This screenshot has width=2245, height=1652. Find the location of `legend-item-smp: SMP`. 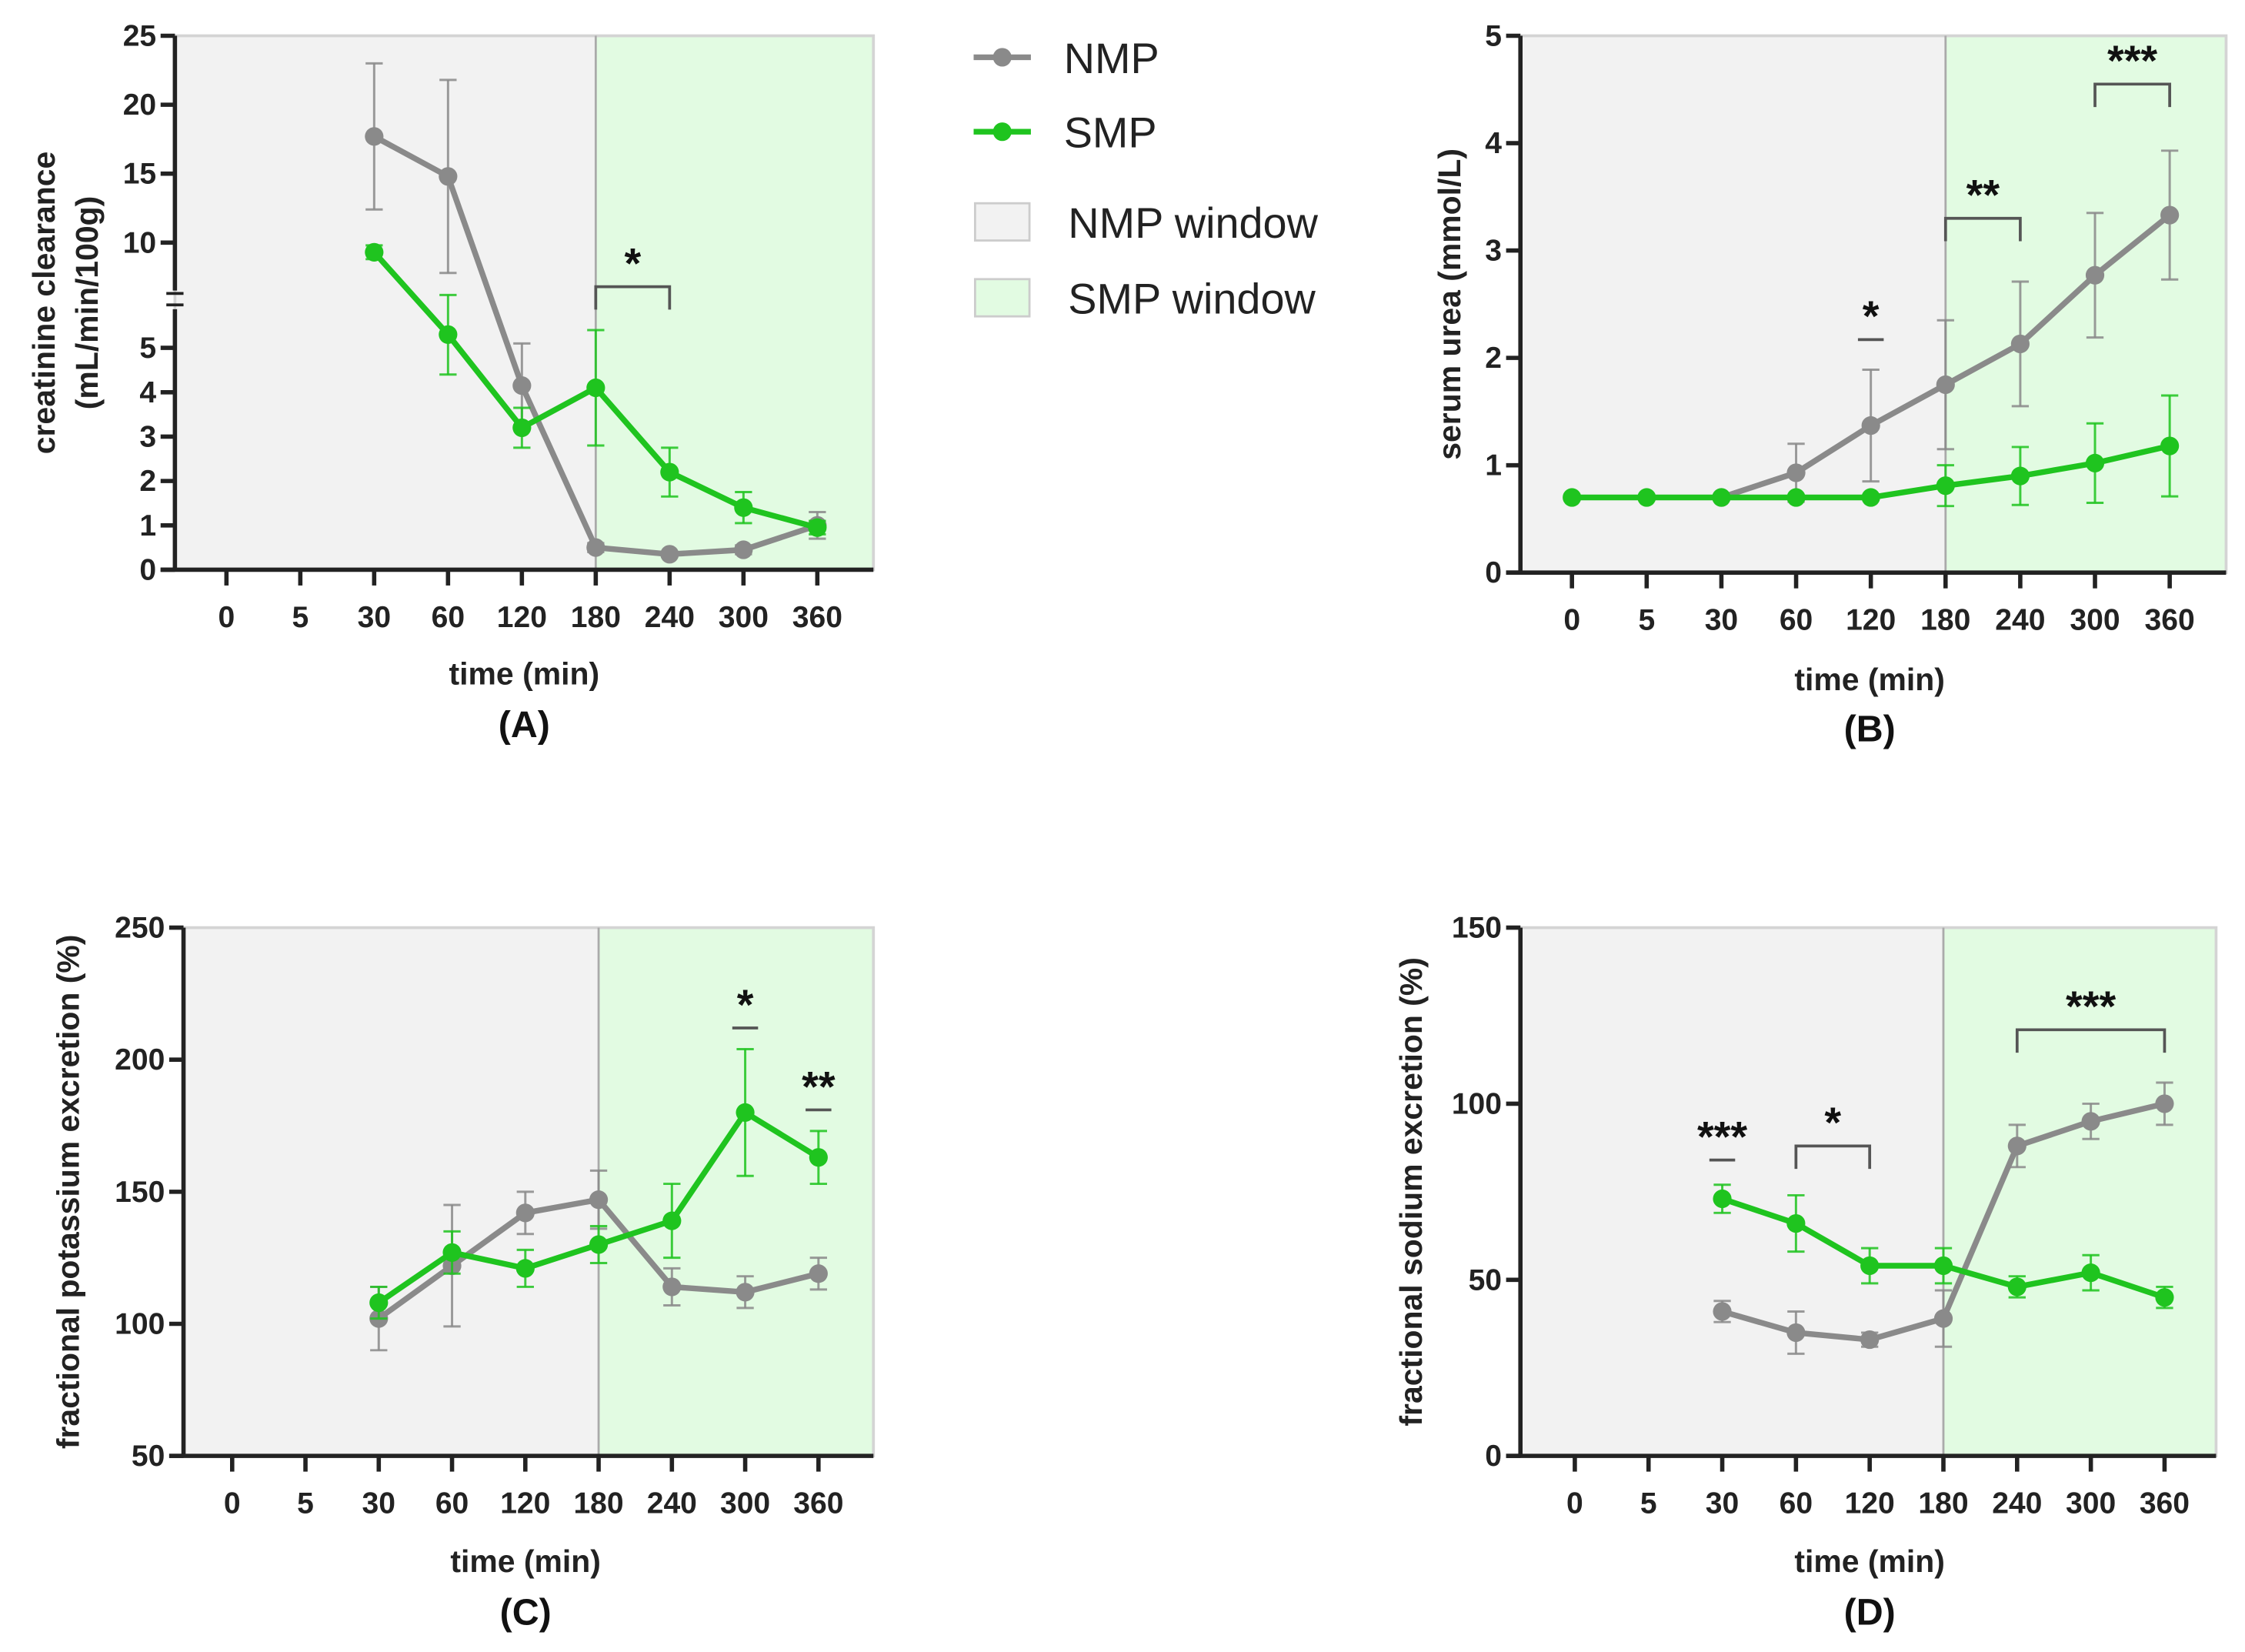

legend-item-smp: SMP is located at coordinates (1065, 132).